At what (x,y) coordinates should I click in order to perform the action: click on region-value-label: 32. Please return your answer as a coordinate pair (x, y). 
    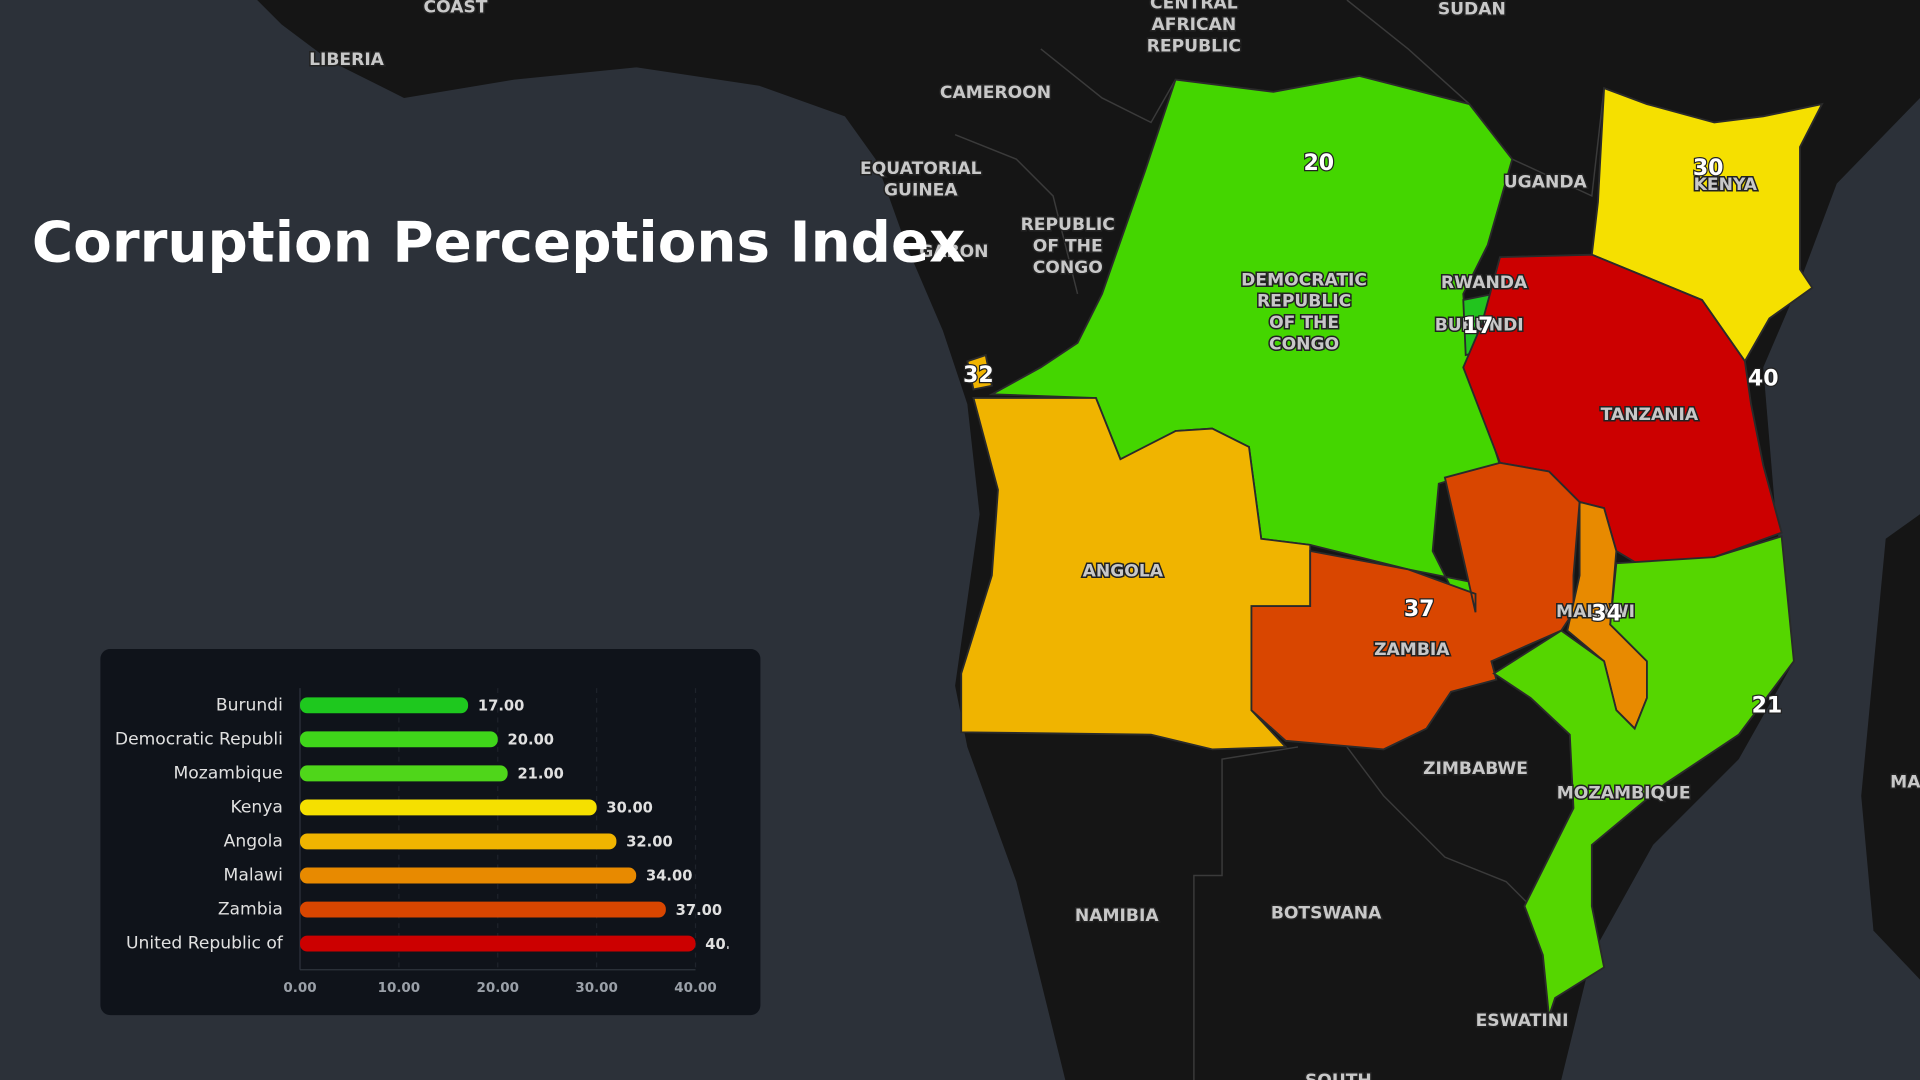
    Looking at the image, I should click on (978, 375).